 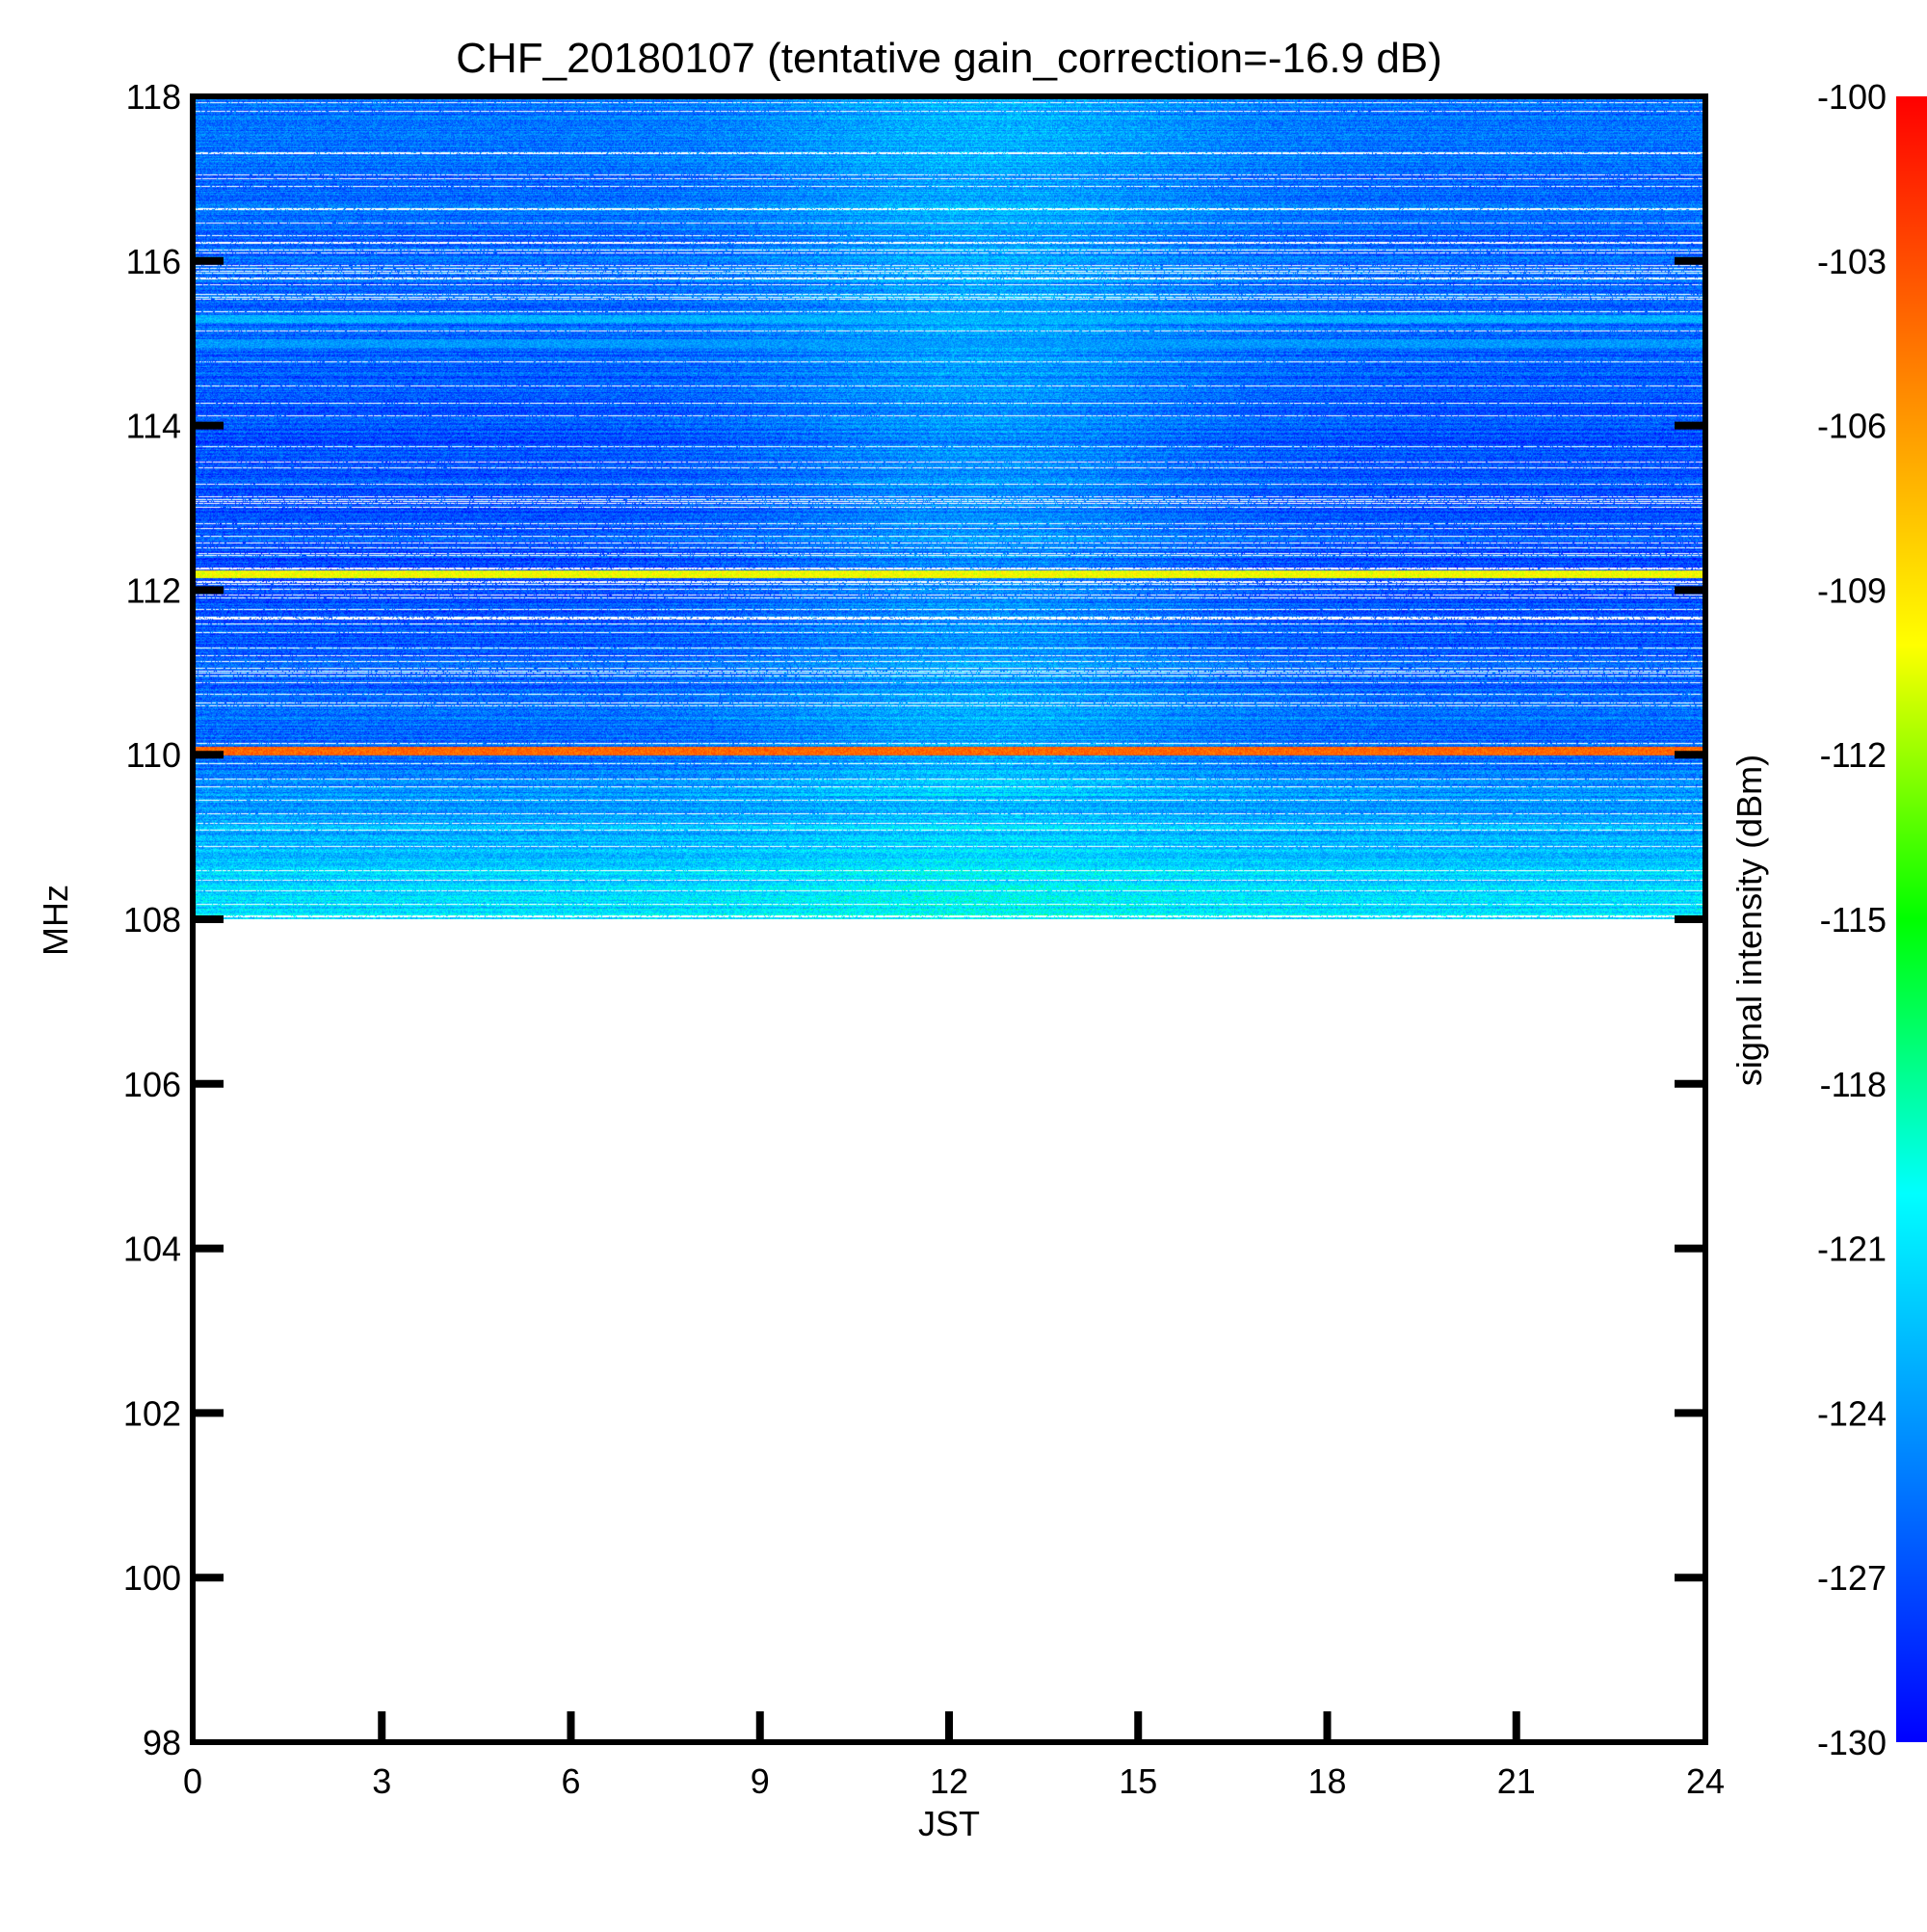 I want to click on colorbar-tick-label: -109, so click(x=1852, y=590).